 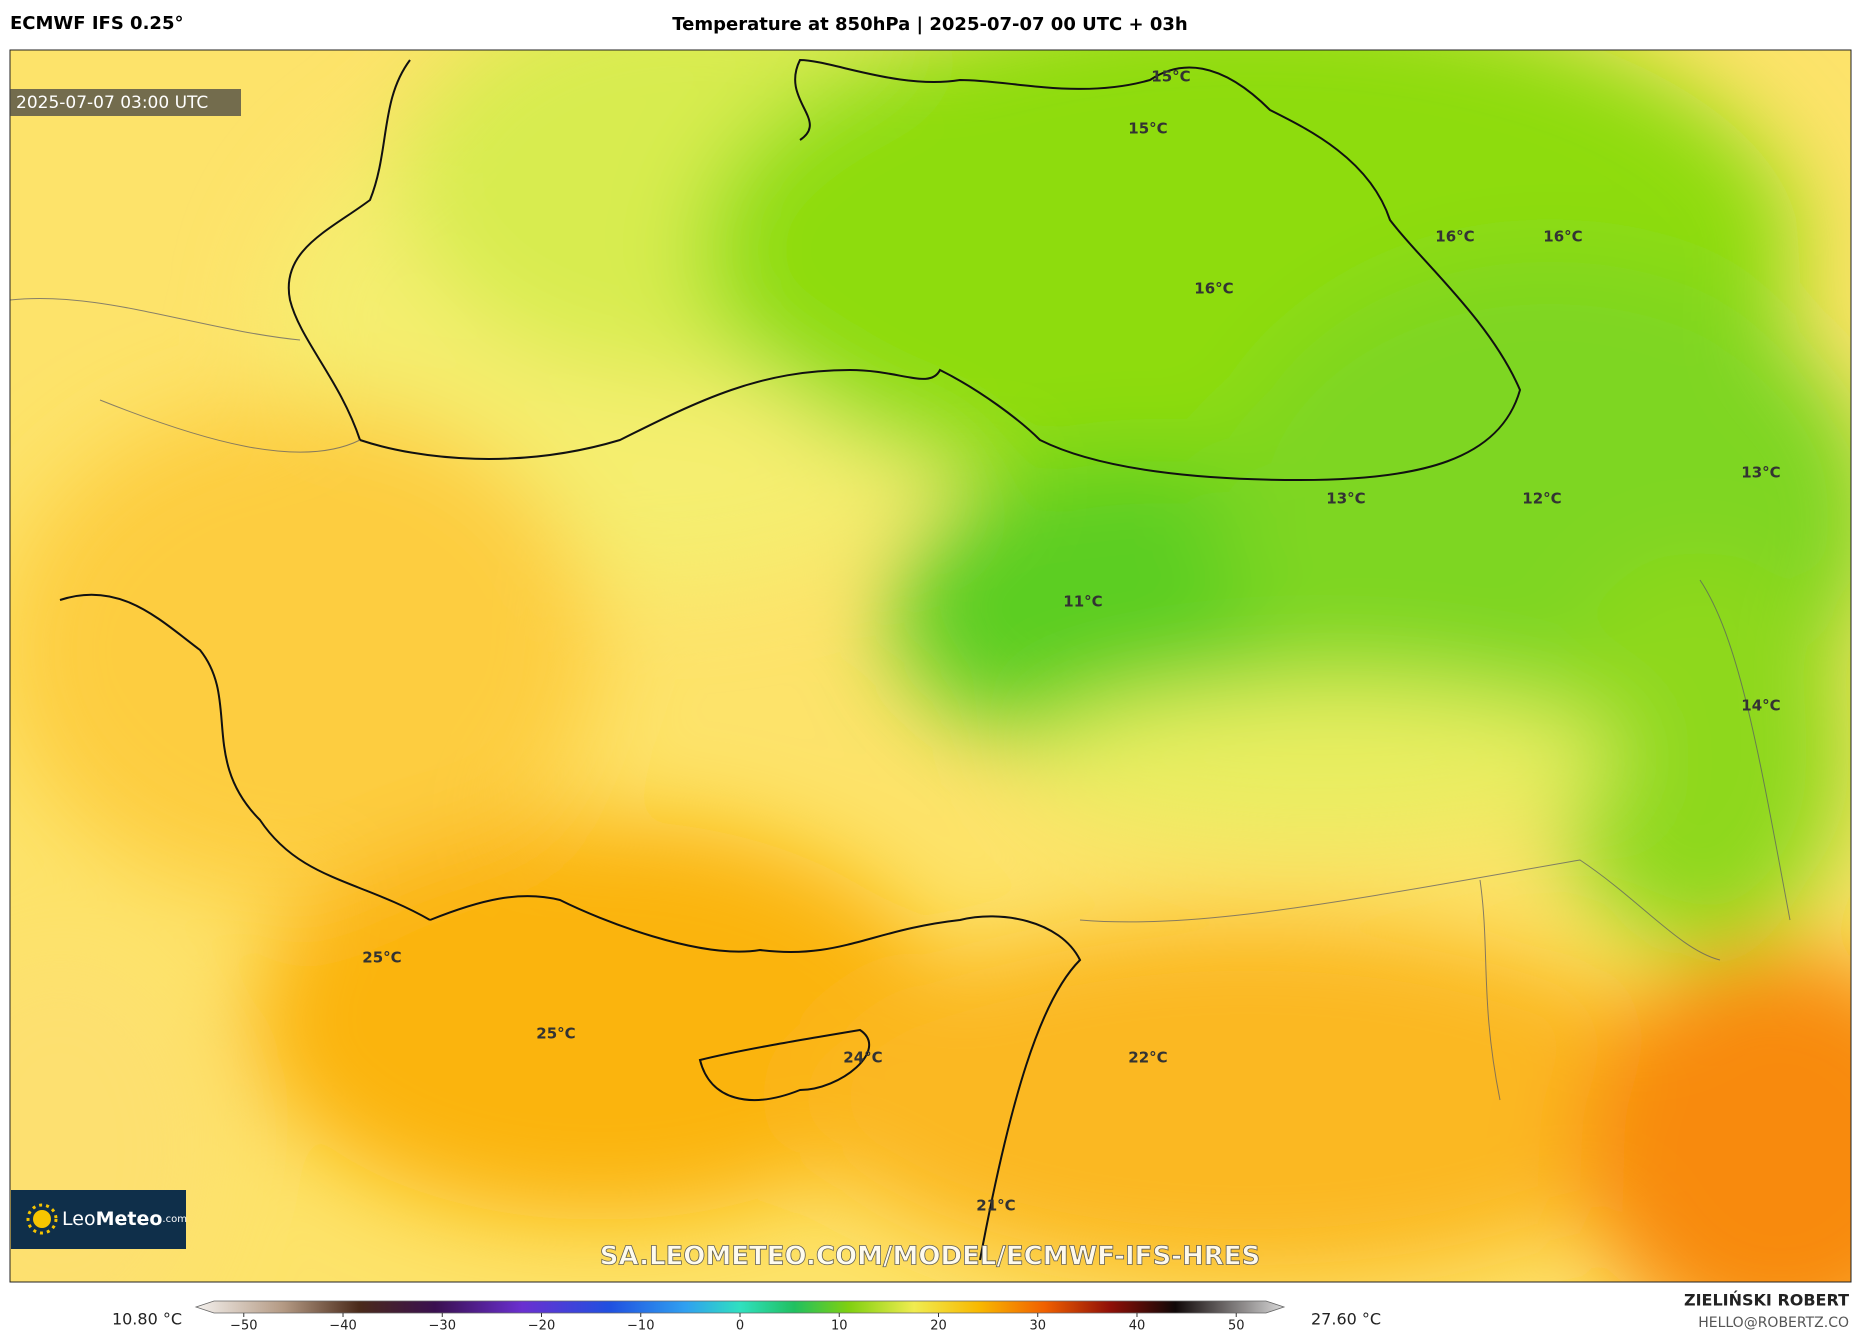 I want to click on colorbar-tick-label: 0, so click(x=740, y=1326).